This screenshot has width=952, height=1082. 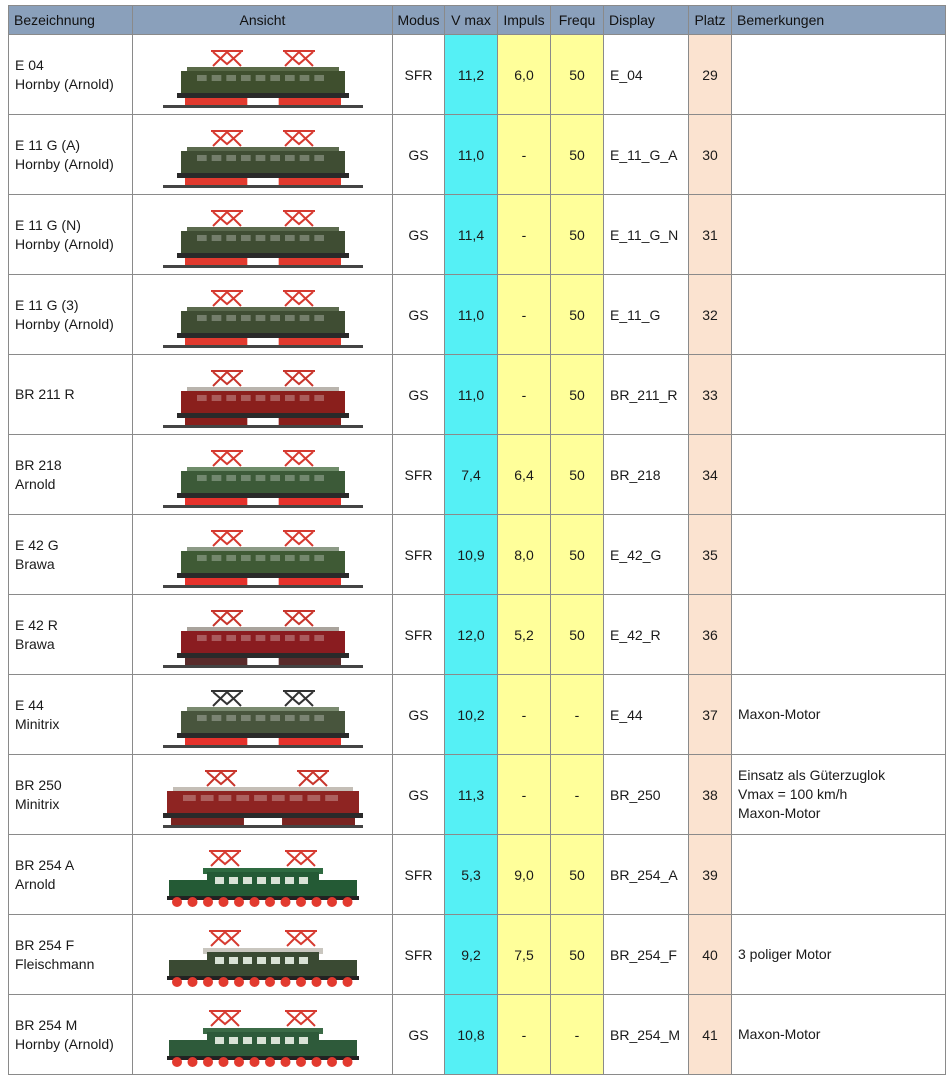 What do you see at coordinates (577, 1034) in the screenshot?
I see `cell-frequ: -` at bounding box center [577, 1034].